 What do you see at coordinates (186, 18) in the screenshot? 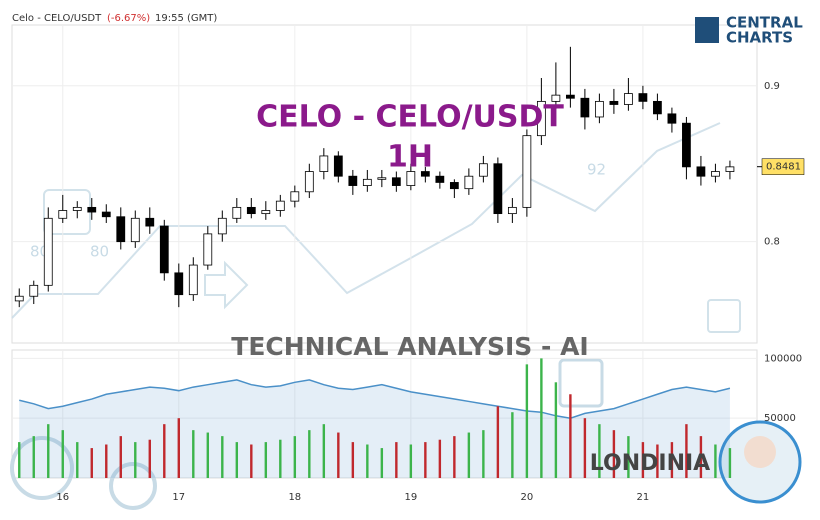
I see `header-time: 19:55 (GMT)` at bounding box center [186, 18].